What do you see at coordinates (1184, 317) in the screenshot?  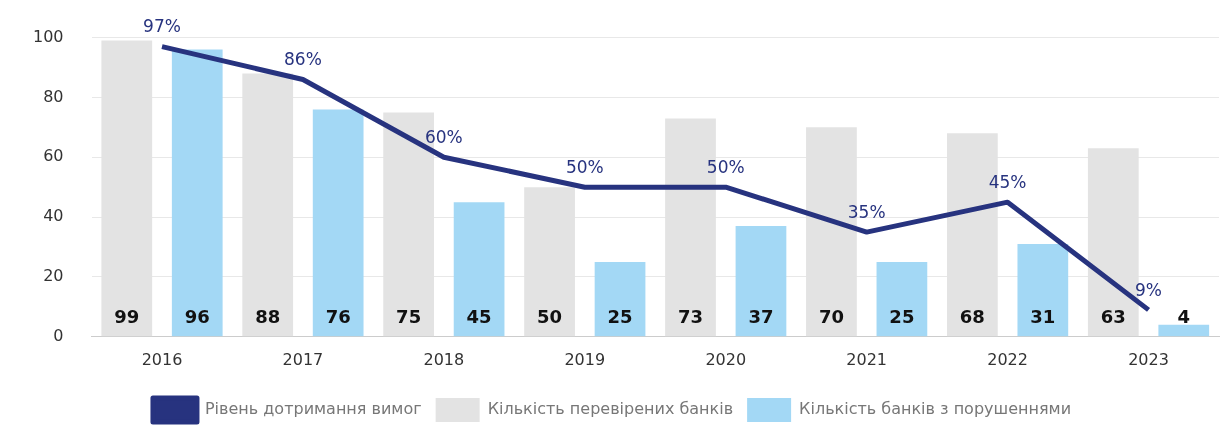 I see `data-label: 4` at bounding box center [1184, 317].